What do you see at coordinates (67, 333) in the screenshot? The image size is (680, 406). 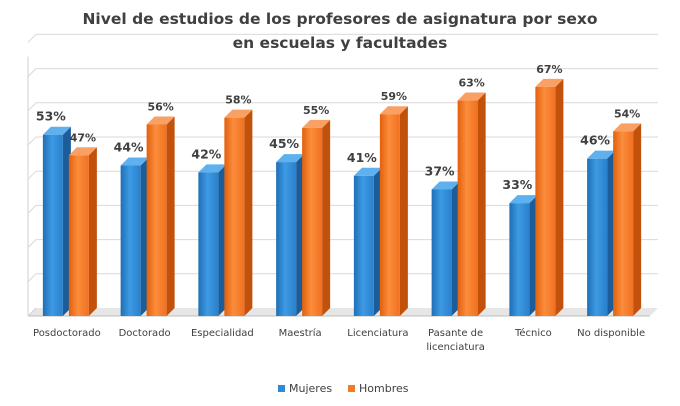 I see `category-label-posdoctorado: Posdoctorado` at bounding box center [67, 333].